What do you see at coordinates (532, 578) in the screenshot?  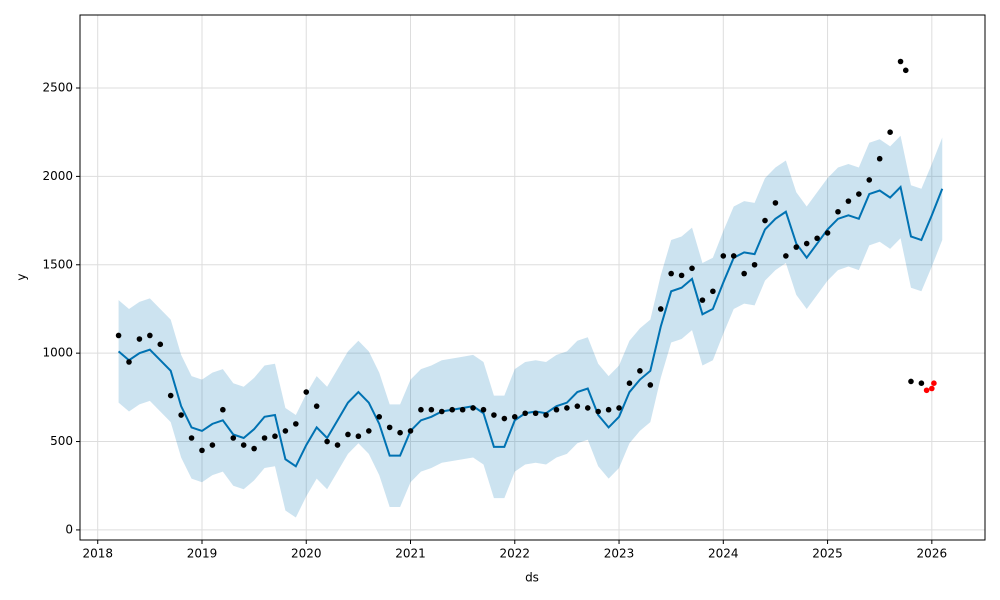 I see `x-axis-label: ds` at bounding box center [532, 578].